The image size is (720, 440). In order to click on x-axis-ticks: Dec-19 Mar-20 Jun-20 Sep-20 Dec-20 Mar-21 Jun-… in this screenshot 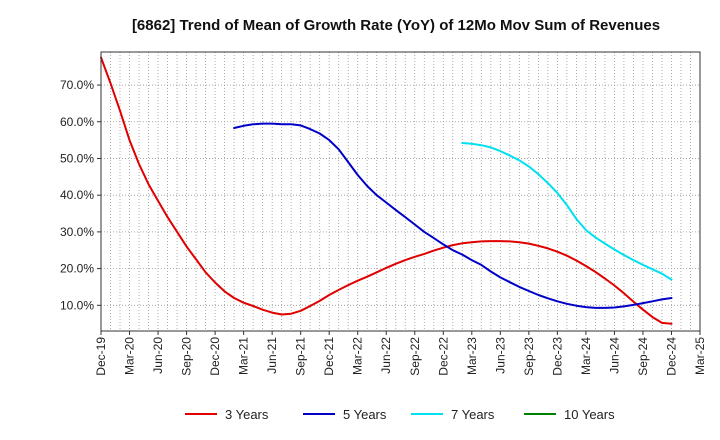, I will do `click(400, 353)`.